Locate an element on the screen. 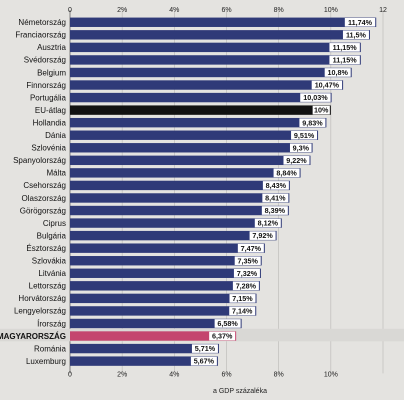  category-label: Belgium is located at coordinates (51, 72).